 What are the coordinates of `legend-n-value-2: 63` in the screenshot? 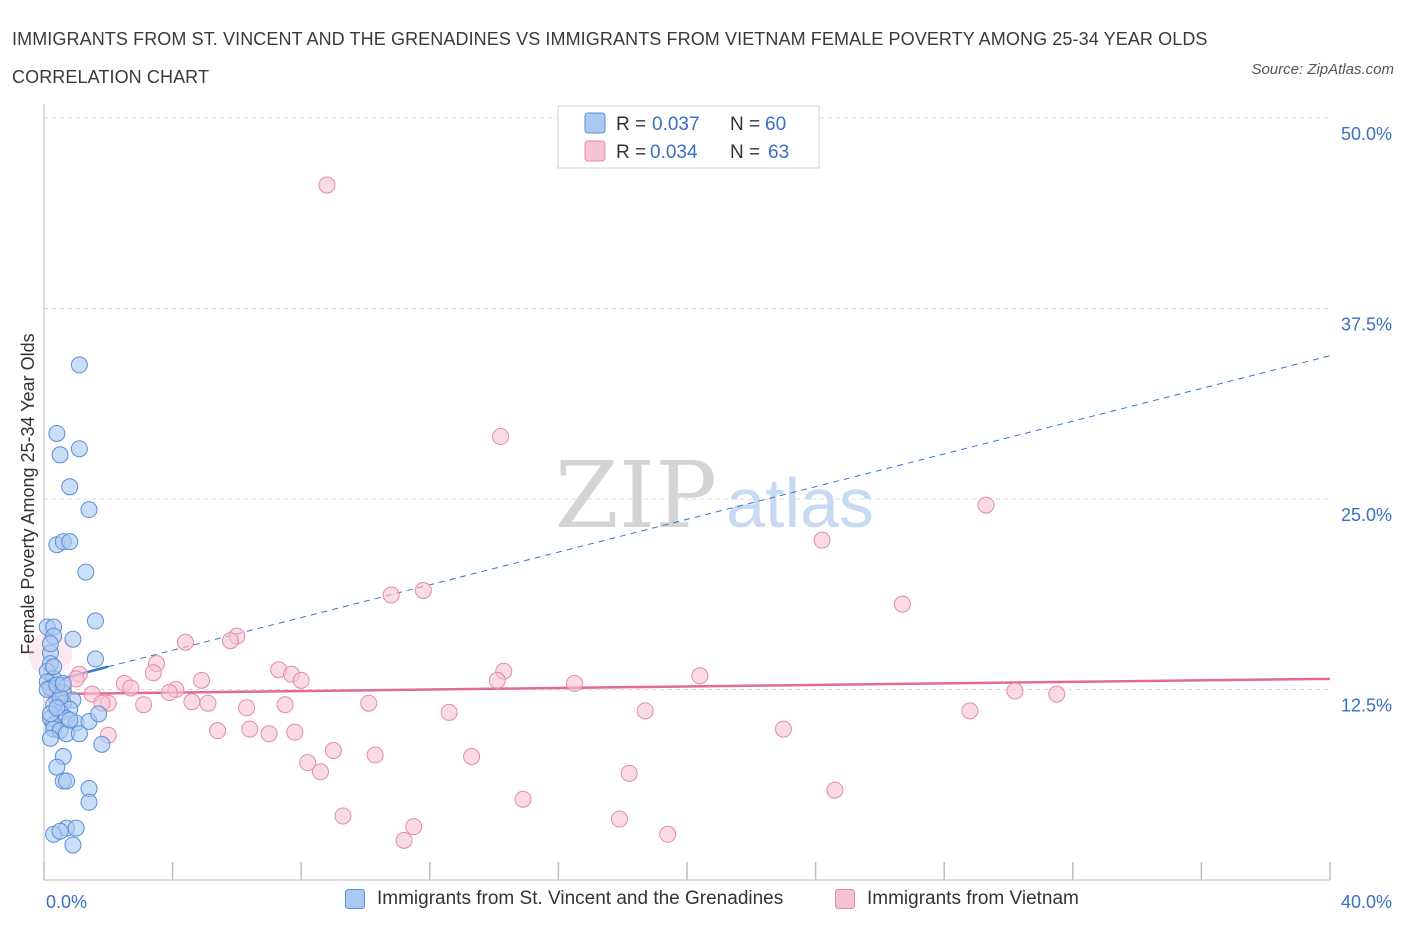 It's located at (778, 152).